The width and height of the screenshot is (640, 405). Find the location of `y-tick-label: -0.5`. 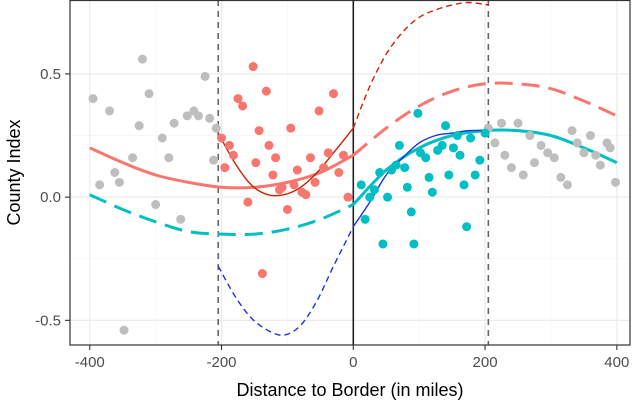

y-tick-label: -0.5 is located at coordinates (48, 320).